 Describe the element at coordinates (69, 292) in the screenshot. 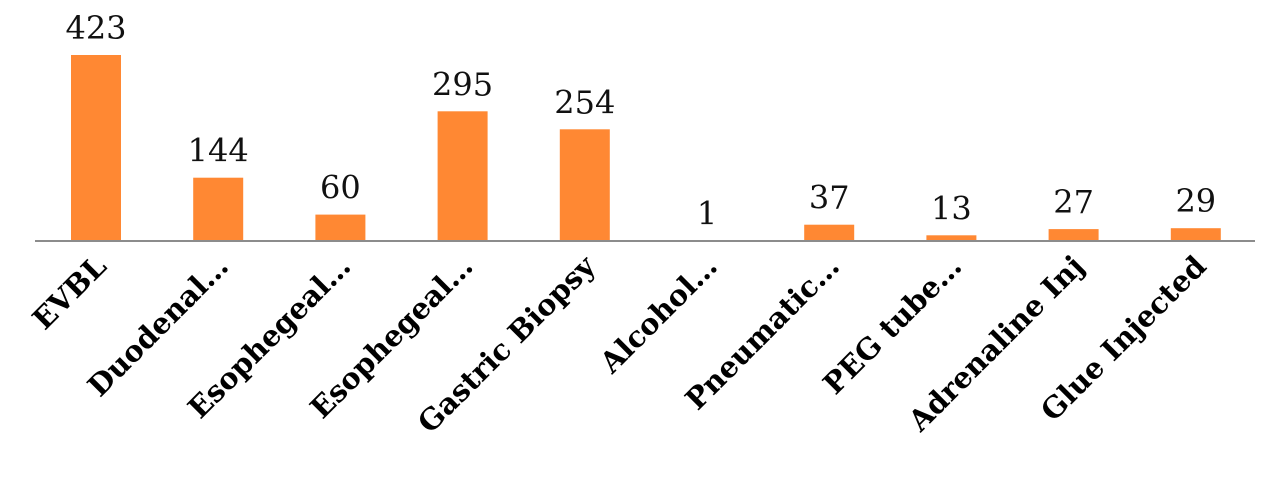

I see `x-tick-label-0: EVBL` at that location.